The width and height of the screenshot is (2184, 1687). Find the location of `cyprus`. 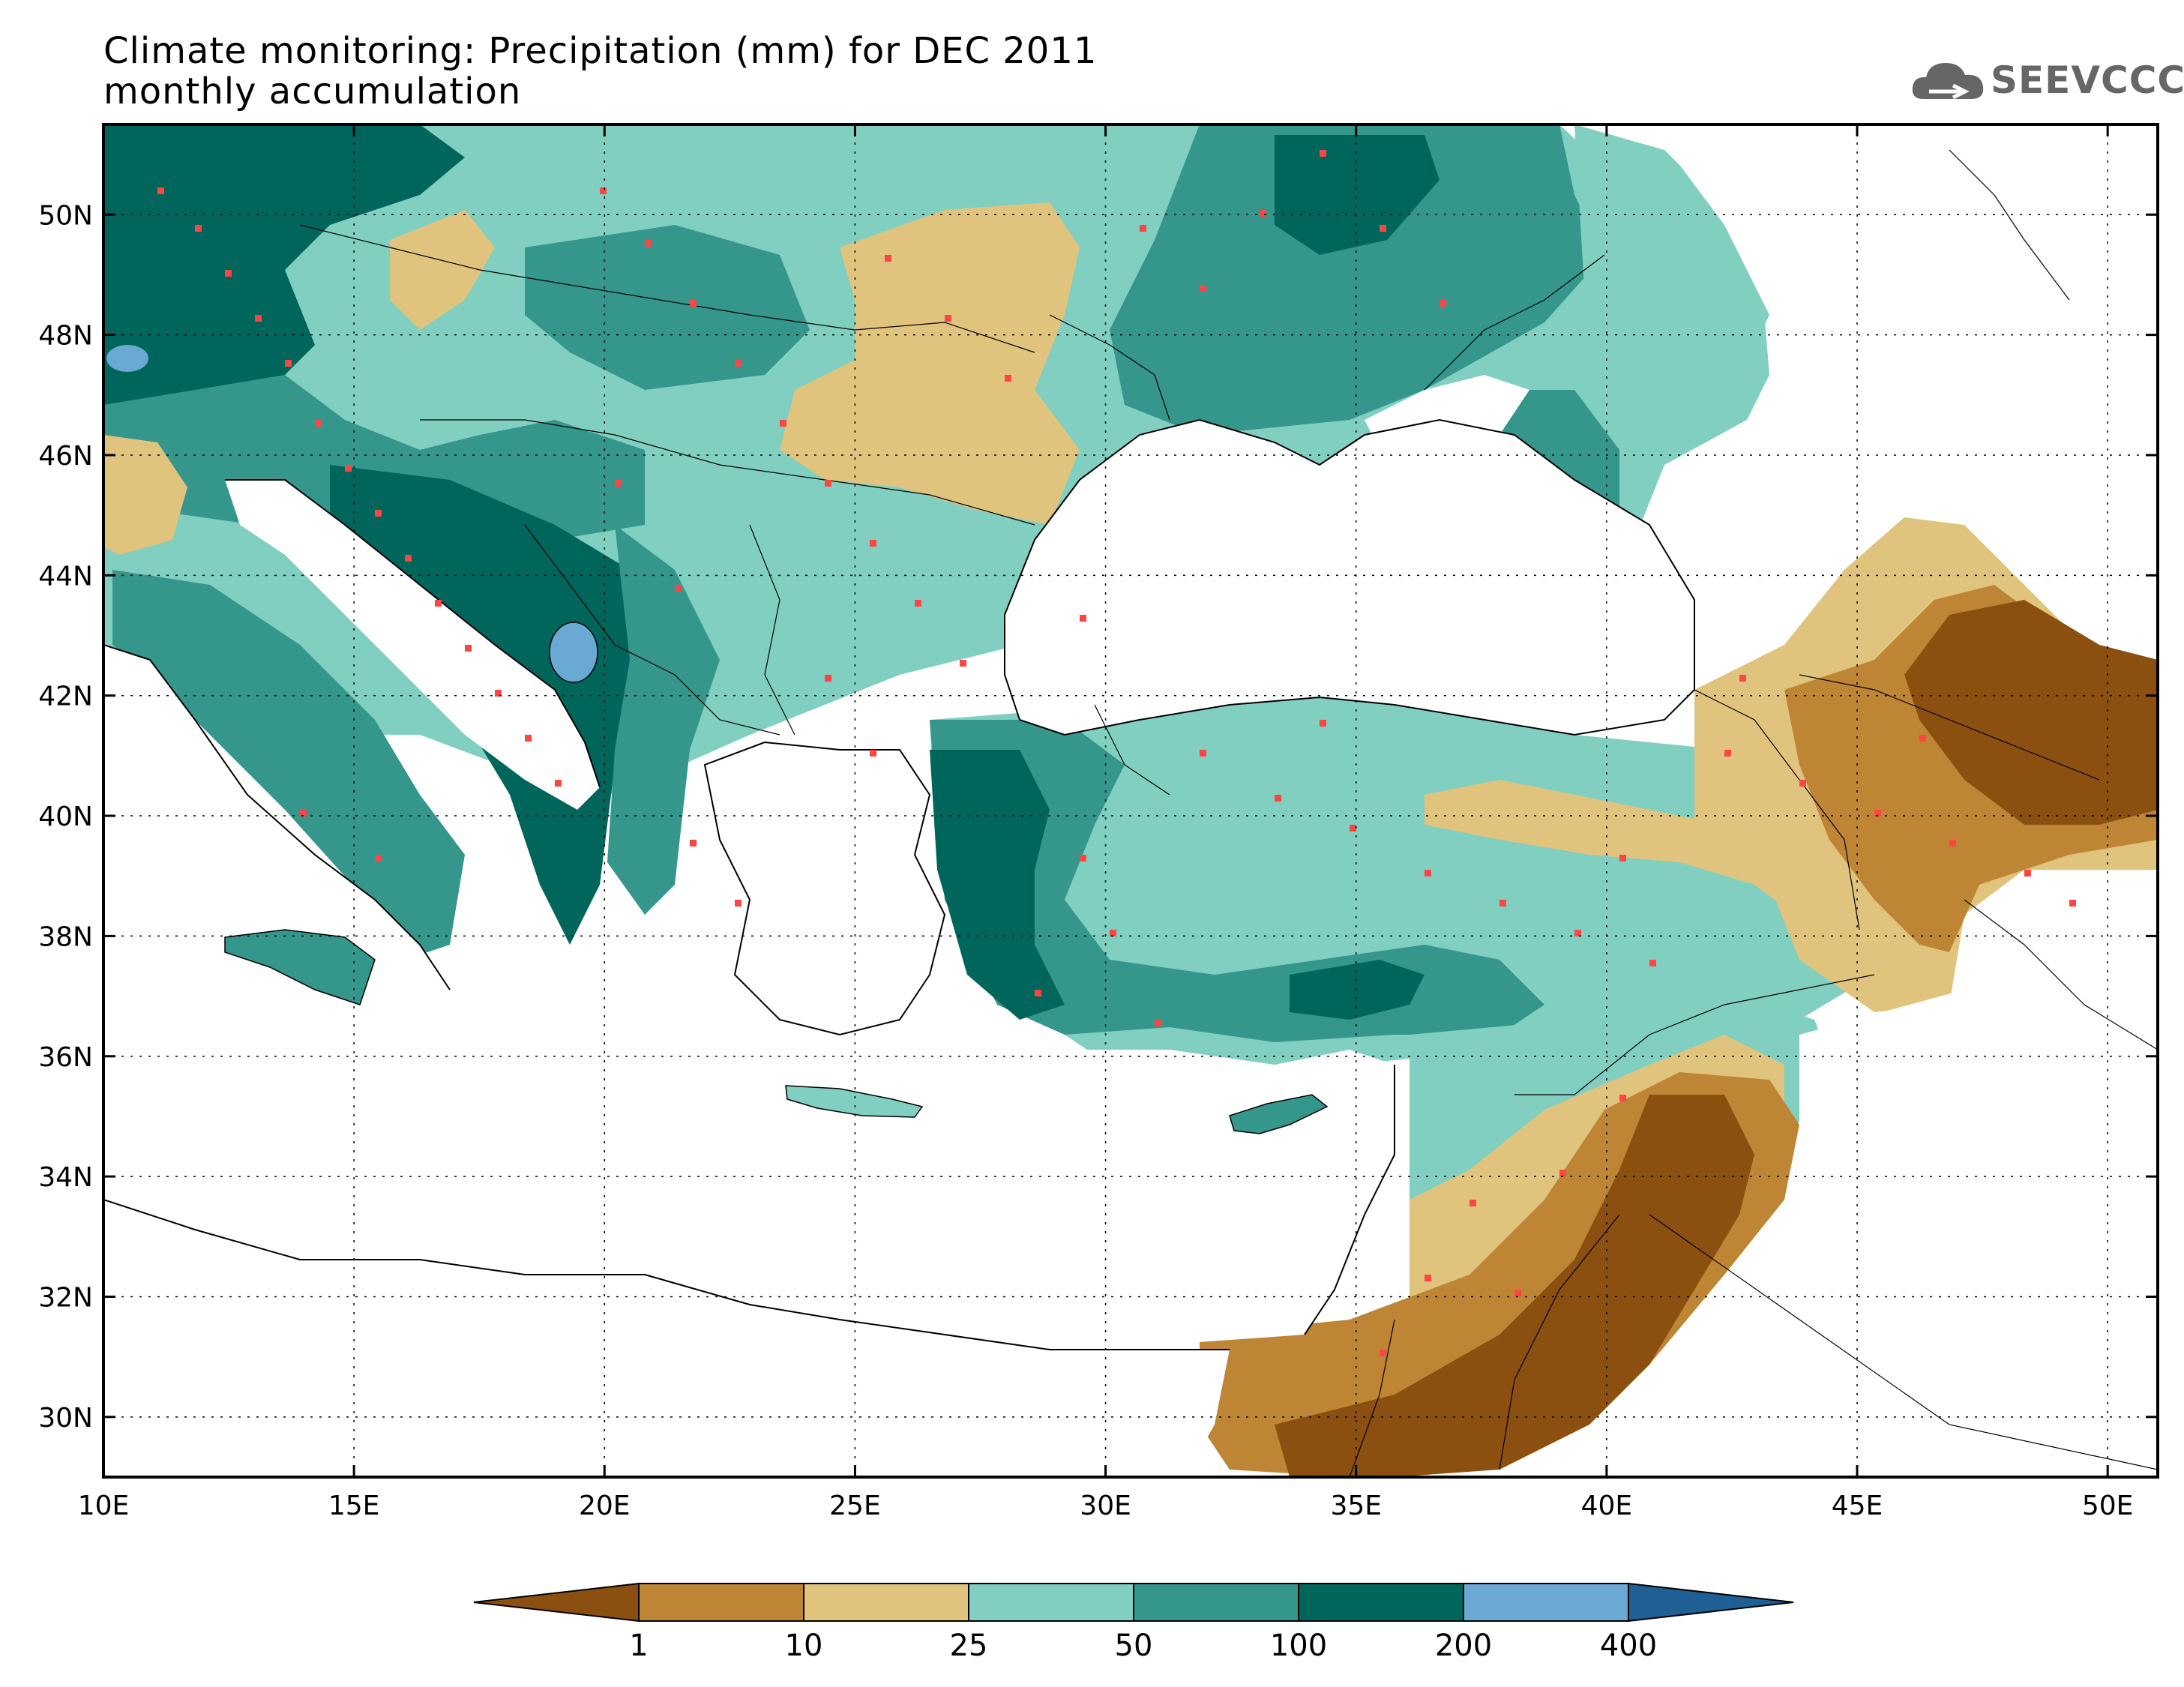

cyprus is located at coordinates (1279, 1114).